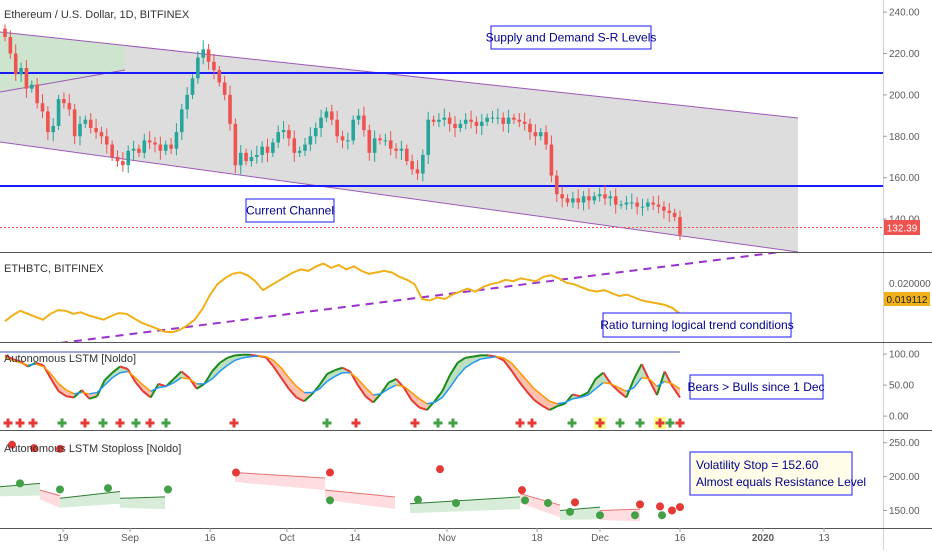  I want to click on price-pane-title: Ethereum / U.S. Dollar, 1D, BITFINEX, so click(97, 15).